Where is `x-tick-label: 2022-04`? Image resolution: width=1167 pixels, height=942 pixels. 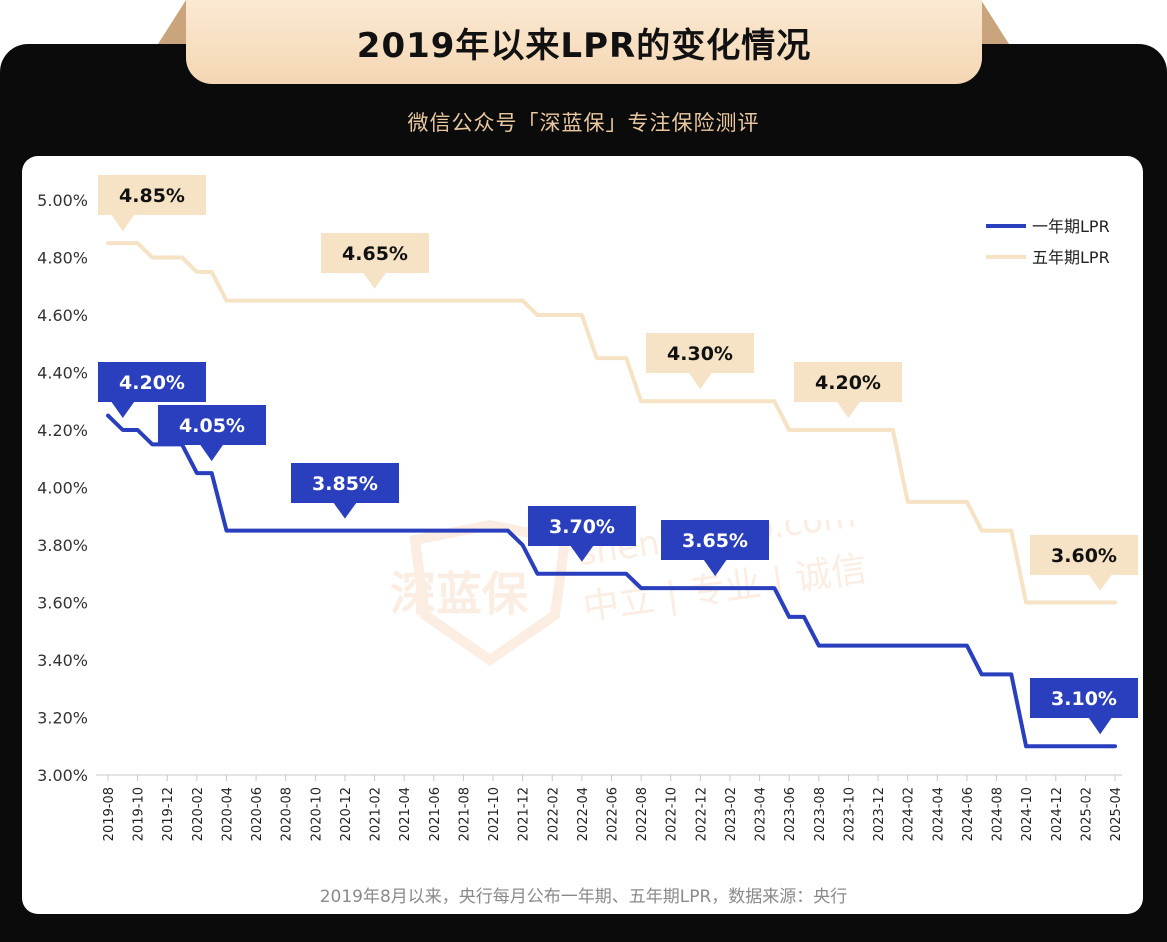
x-tick-label: 2022-04 is located at coordinates (583, 814).